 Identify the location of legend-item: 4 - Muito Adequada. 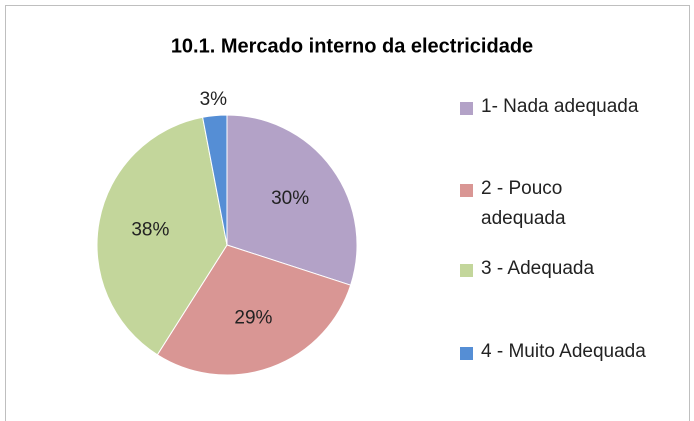
(553, 354).